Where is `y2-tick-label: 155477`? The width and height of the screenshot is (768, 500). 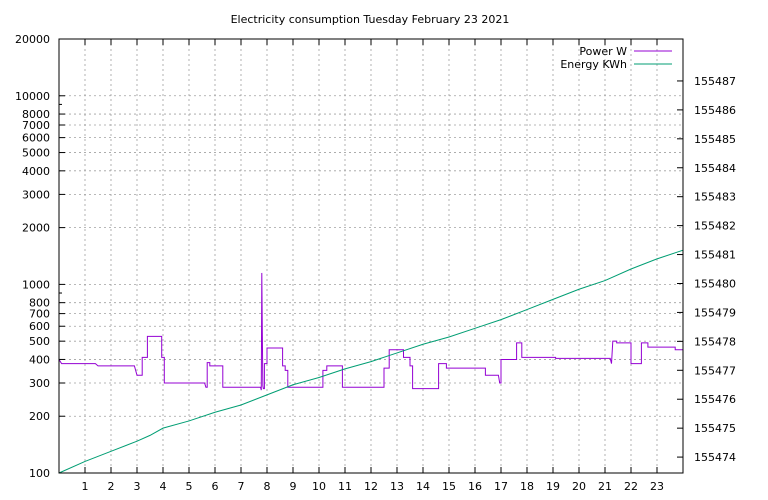
y2-tick-label: 155477 is located at coordinates (715, 370).